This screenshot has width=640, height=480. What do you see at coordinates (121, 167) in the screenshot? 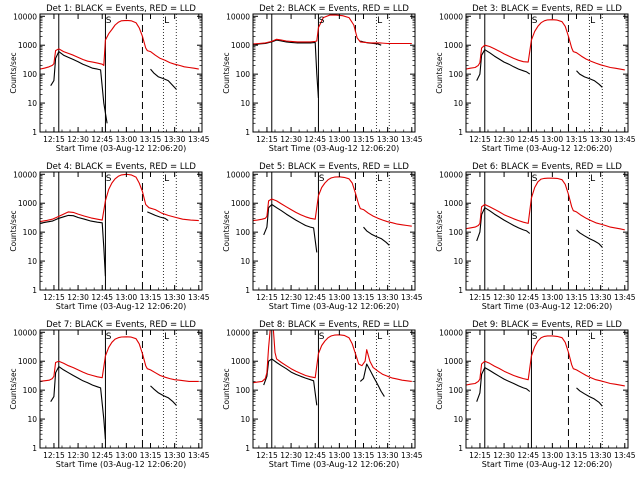
I see `panel-title: Det 4: BLACK = Events, RED = LLD` at bounding box center [121, 167].